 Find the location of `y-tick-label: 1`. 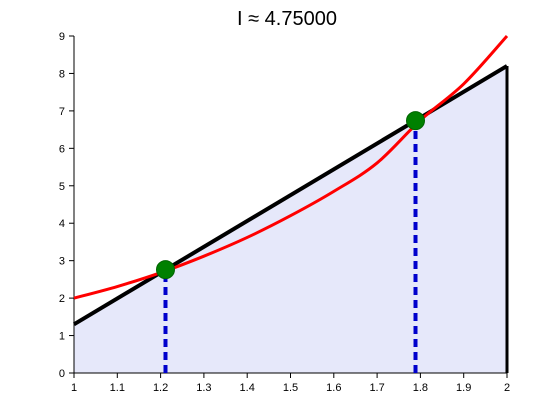

y-tick-label: 1 is located at coordinates (62, 337).